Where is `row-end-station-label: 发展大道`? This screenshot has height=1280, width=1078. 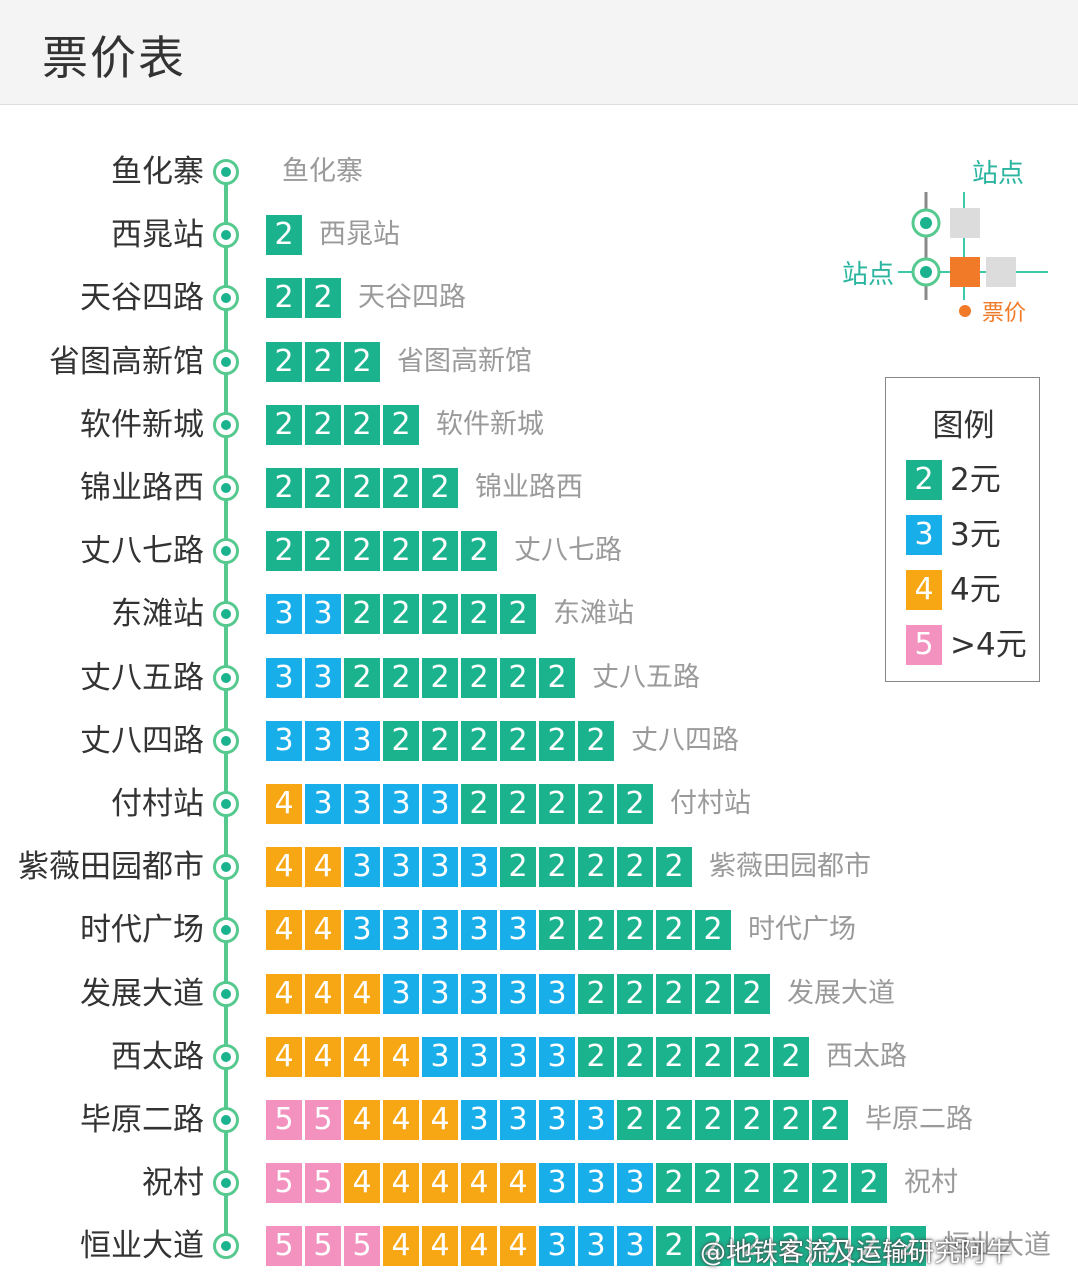 row-end-station-label: 发展大道 is located at coordinates (841, 993).